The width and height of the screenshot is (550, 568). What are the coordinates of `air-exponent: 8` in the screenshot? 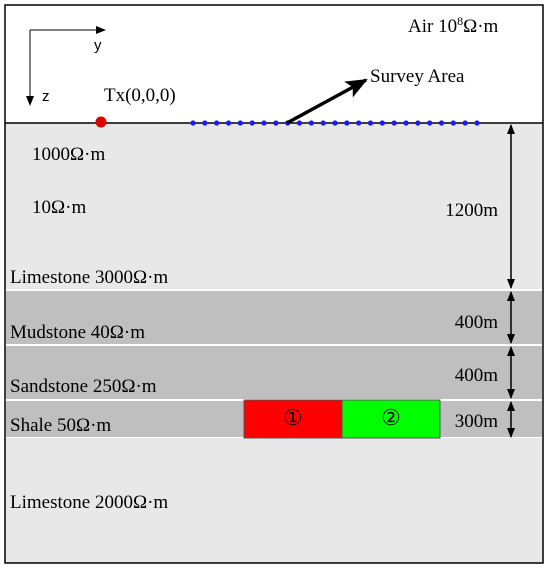 It's located at (460, 21).